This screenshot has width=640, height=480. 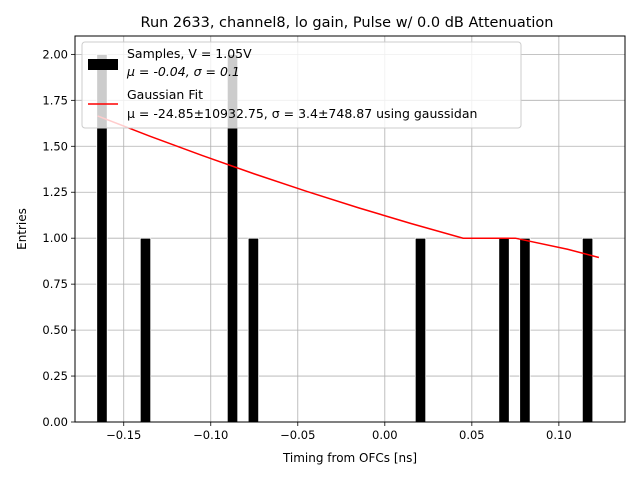 I want to click on x-tick-label: 0.10, so click(x=559, y=435).